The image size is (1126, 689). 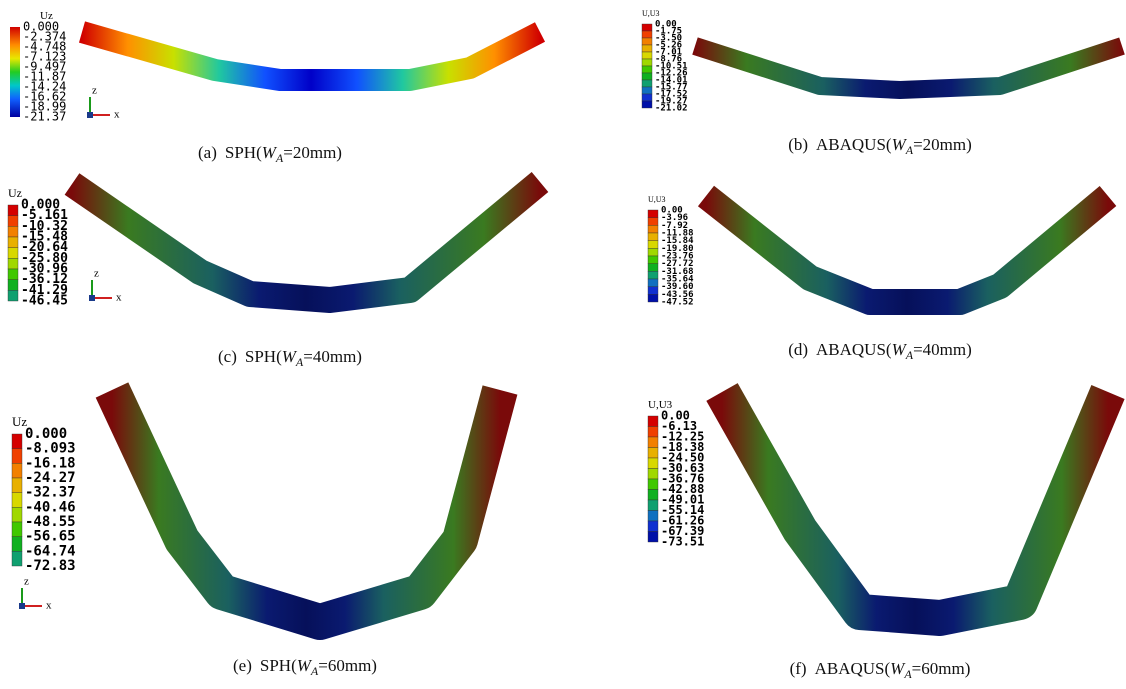 What do you see at coordinates (50, 566) in the screenshot?
I see `legend-label: -72.83` at bounding box center [50, 566].